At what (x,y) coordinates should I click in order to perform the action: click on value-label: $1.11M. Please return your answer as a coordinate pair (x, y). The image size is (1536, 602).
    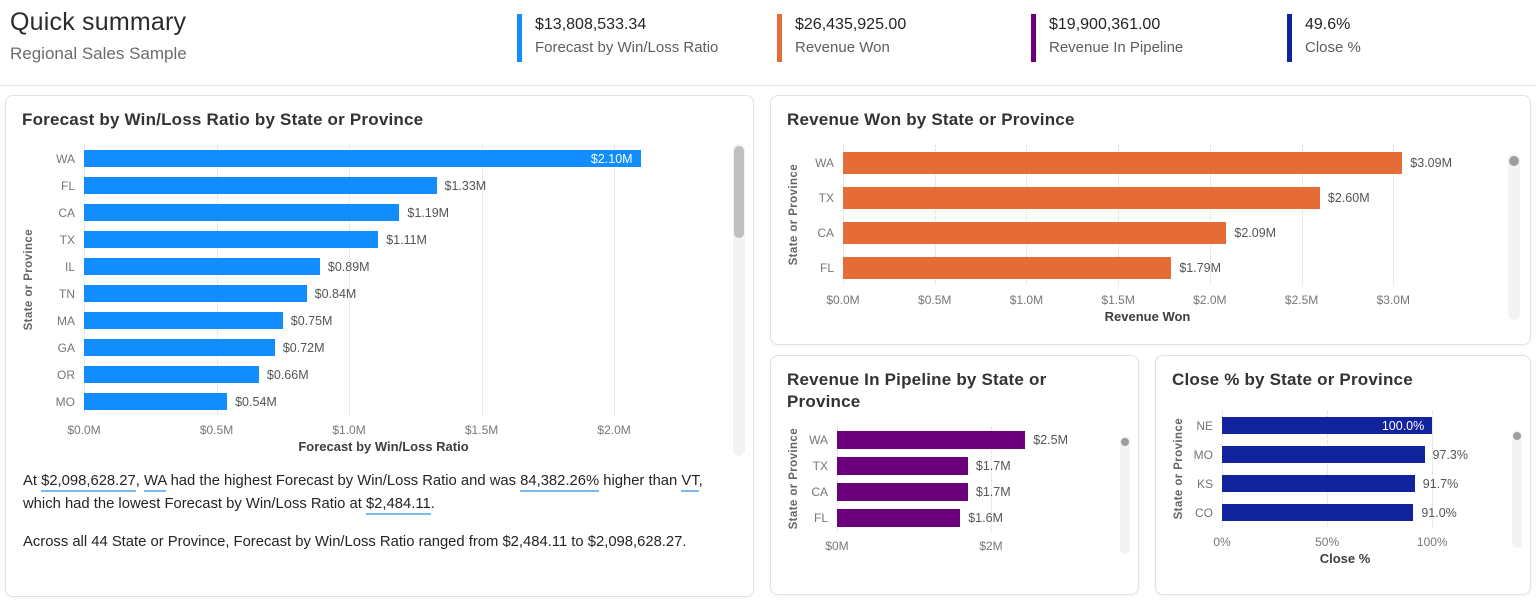
    Looking at the image, I should click on (406, 239).